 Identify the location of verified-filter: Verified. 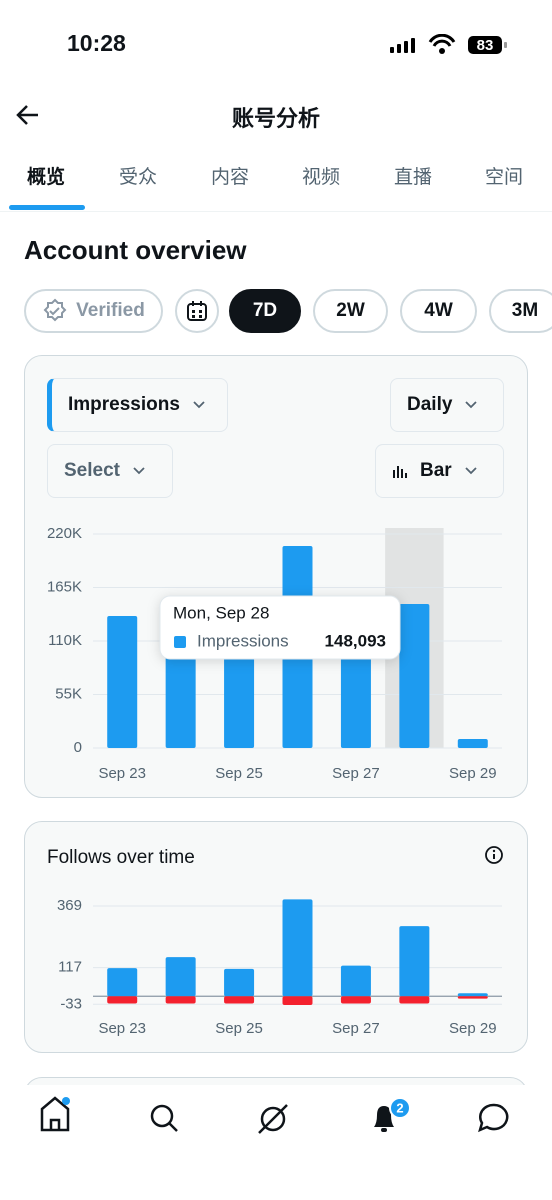
(93, 311).